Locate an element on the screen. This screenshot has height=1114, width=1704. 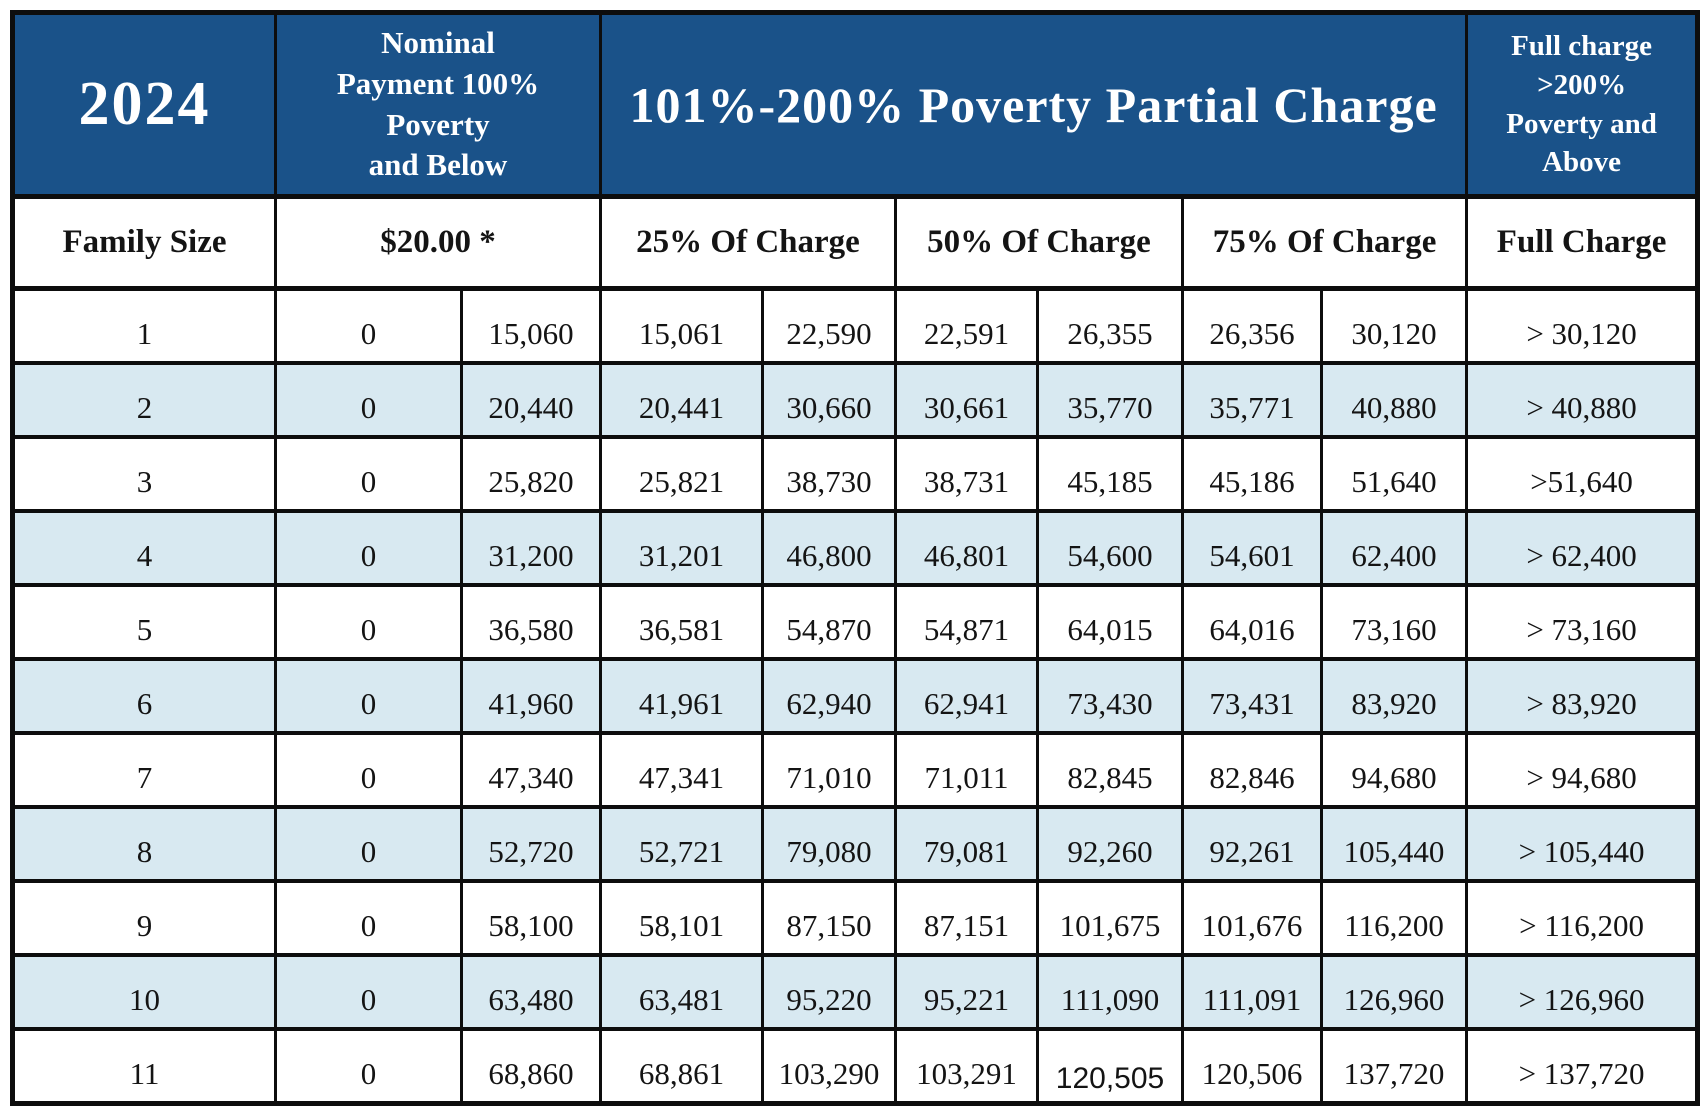
amount-cell: 82,845 is located at coordinates (1110, 770).